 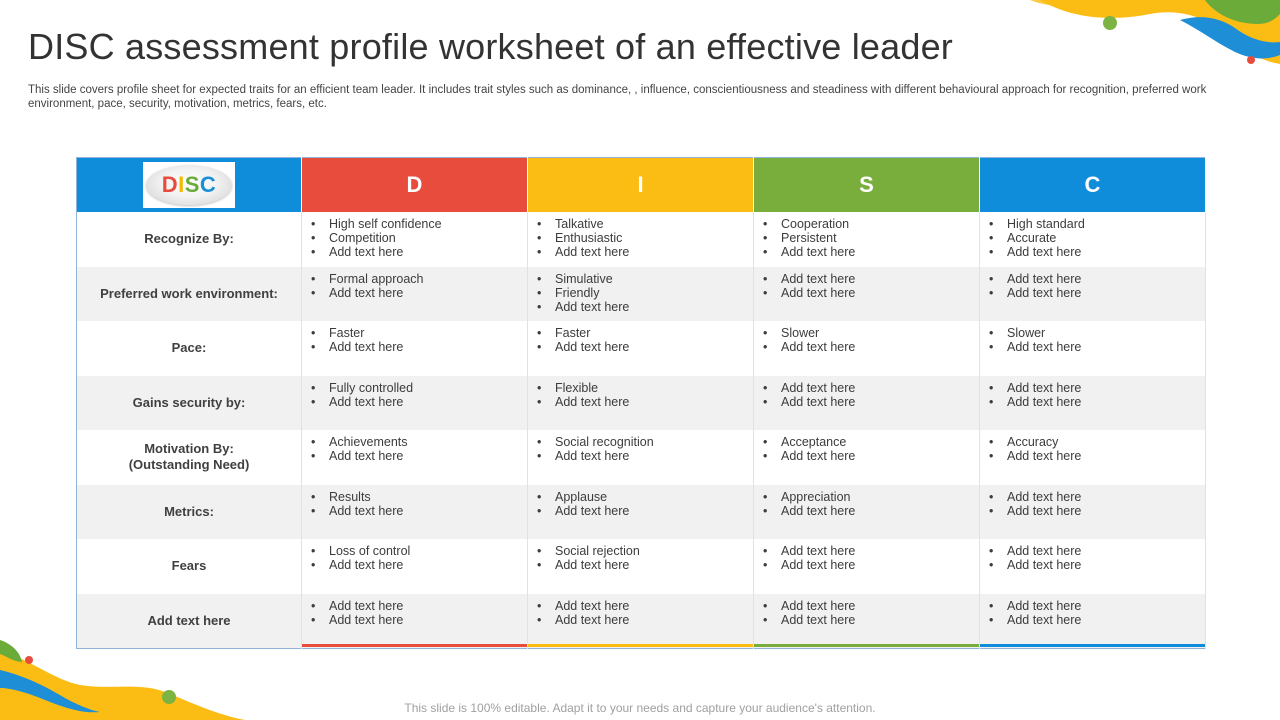 What do you see at coordinates (1251, 60) in the screenshot?
I see `red-dot-top` at bounding box center [1251, 60].